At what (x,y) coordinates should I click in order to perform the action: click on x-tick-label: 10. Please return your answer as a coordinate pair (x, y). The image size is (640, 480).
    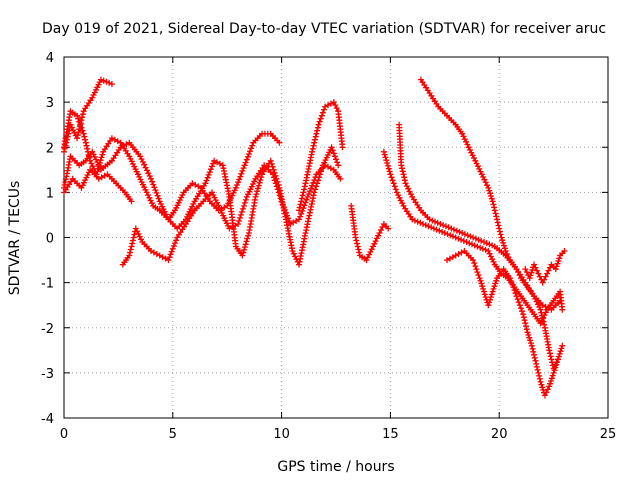
    Looking at the image, I should click on (281, 434).